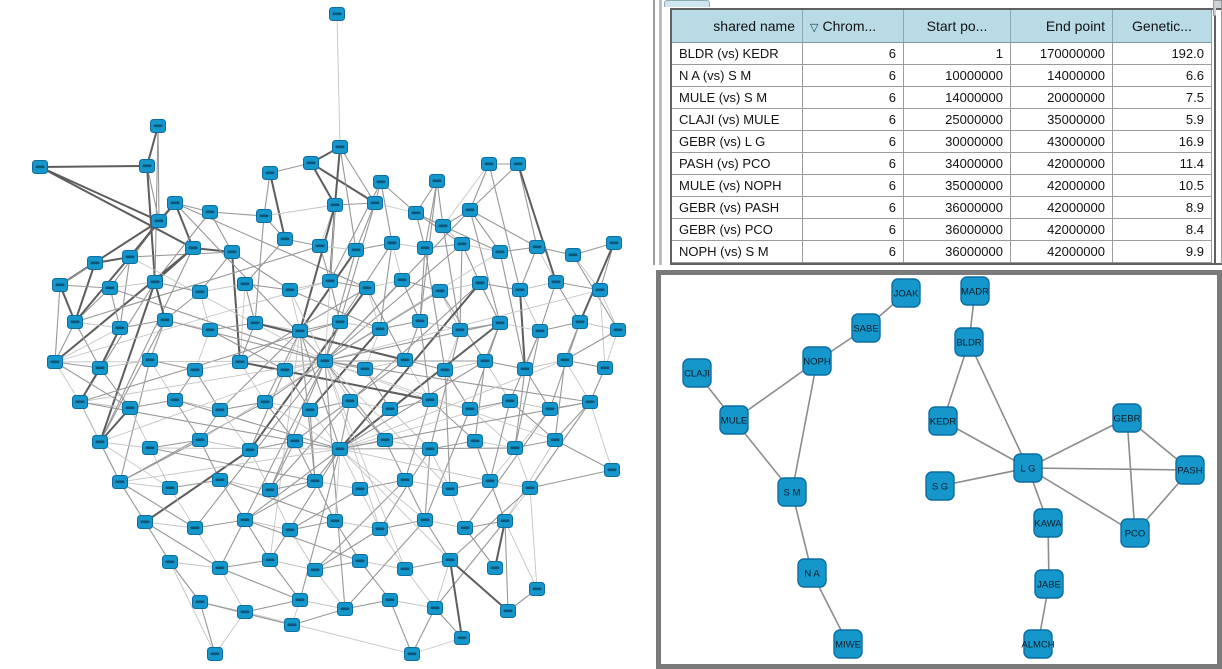 The height and width of the screenshot is (669, 1222). What do you see at coordinates (1162, 98) in the screenshot?
I see `table-cell: 7.5` at bounding box center [1162, 98].